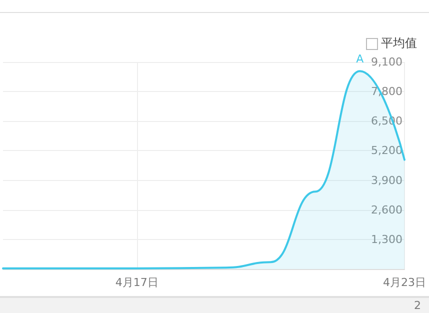  Describe the element at coordinates (360, 59) in the screenshot. I see `annotation: A` at that location.